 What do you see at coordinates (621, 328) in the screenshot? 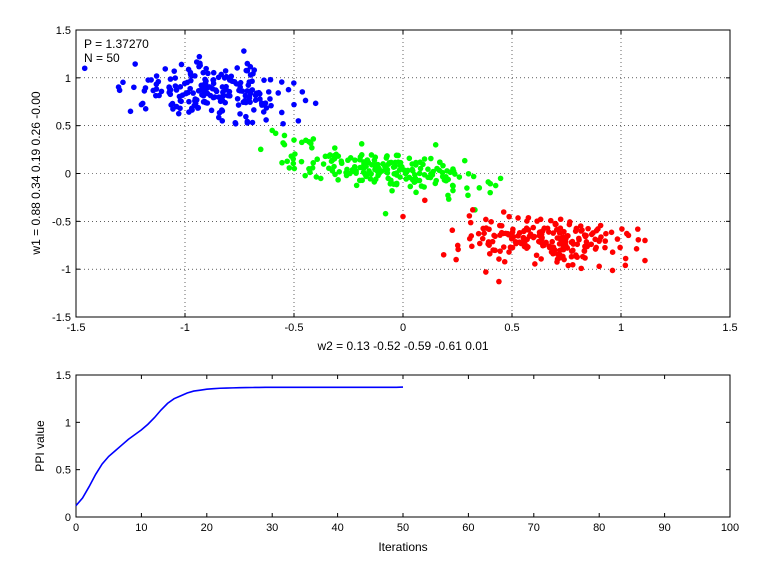
I see `scatter-x-tick-label: 1` at bounding box center [621, 328].